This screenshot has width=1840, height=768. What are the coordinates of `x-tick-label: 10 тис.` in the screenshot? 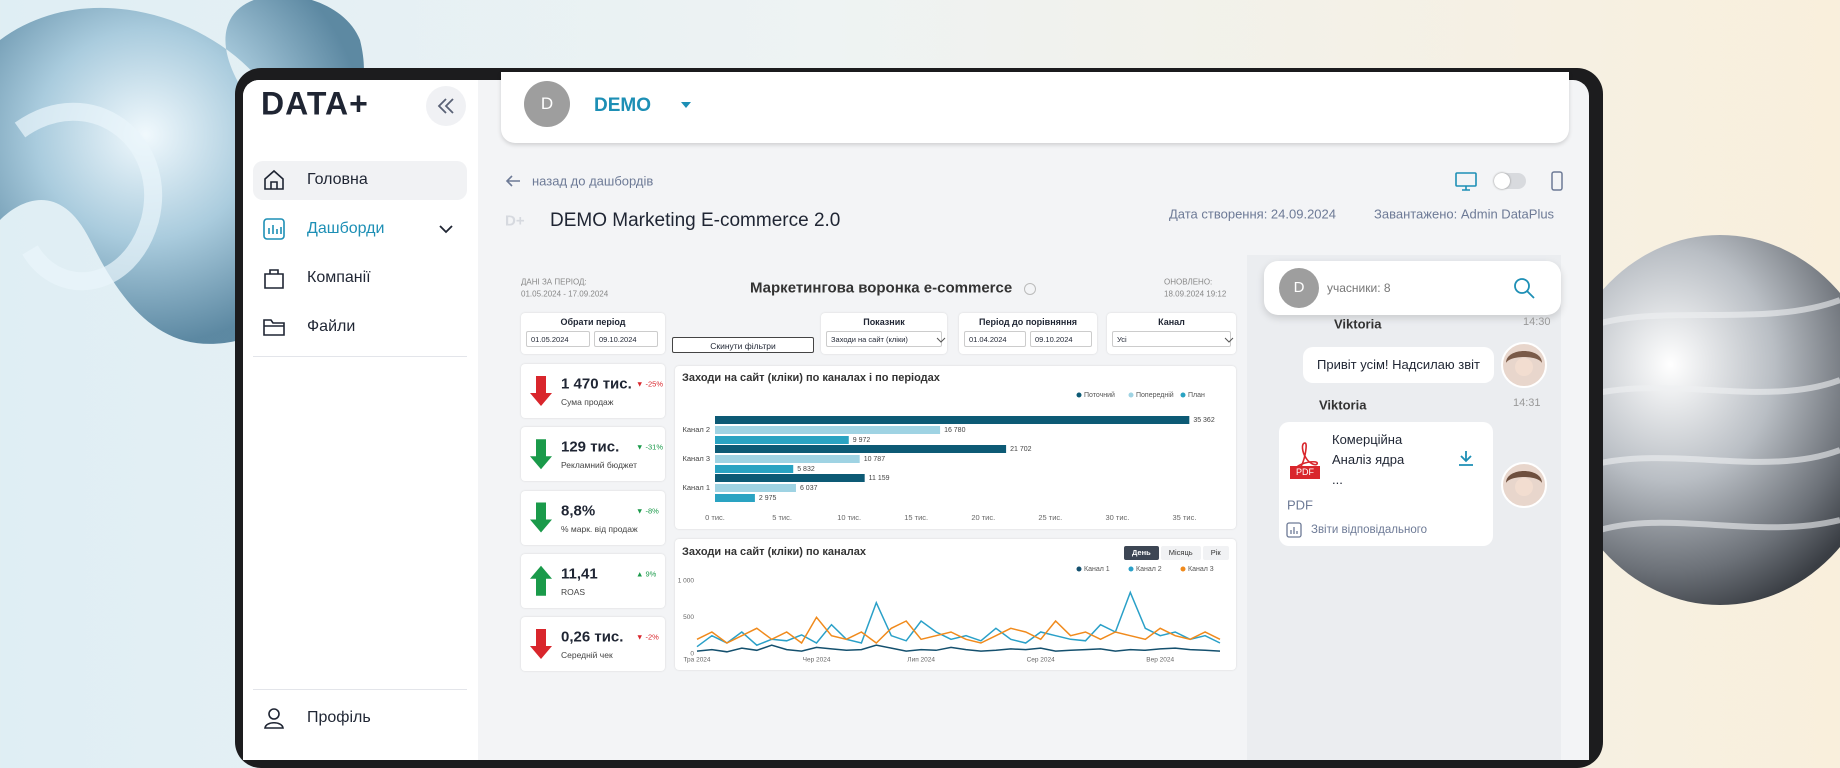 It's located at (849, 517).